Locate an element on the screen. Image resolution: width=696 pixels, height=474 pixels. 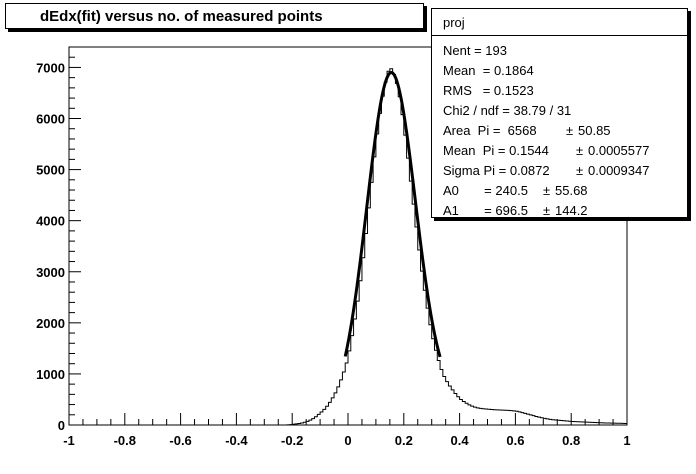
x-tick-label: -1 is located at coordinates (69, 440).